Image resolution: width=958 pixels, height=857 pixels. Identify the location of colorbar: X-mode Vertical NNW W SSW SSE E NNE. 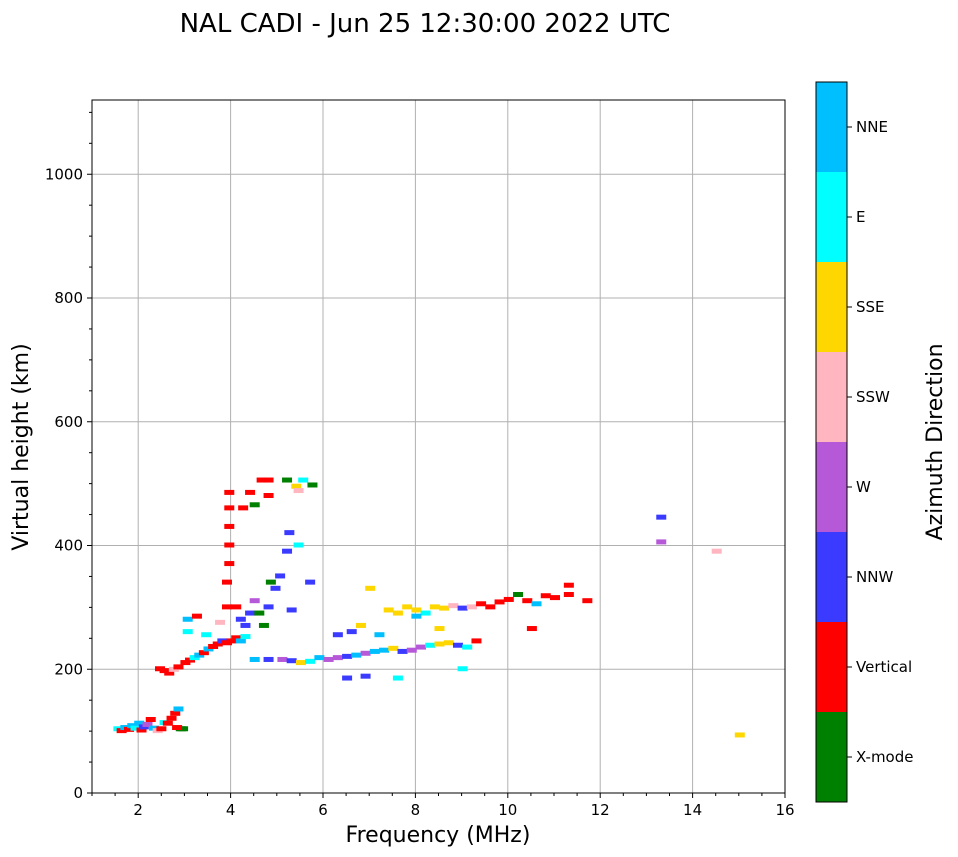
(864, 442).